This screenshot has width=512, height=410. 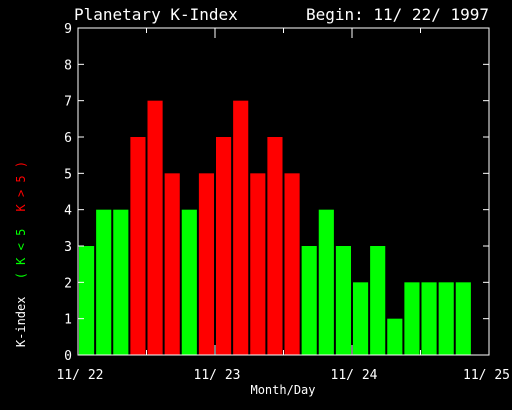 What do you see at coordinates (68, 29) in the screenshot?
I see `y-tick-label: 9` at bounding box center [68, 29].